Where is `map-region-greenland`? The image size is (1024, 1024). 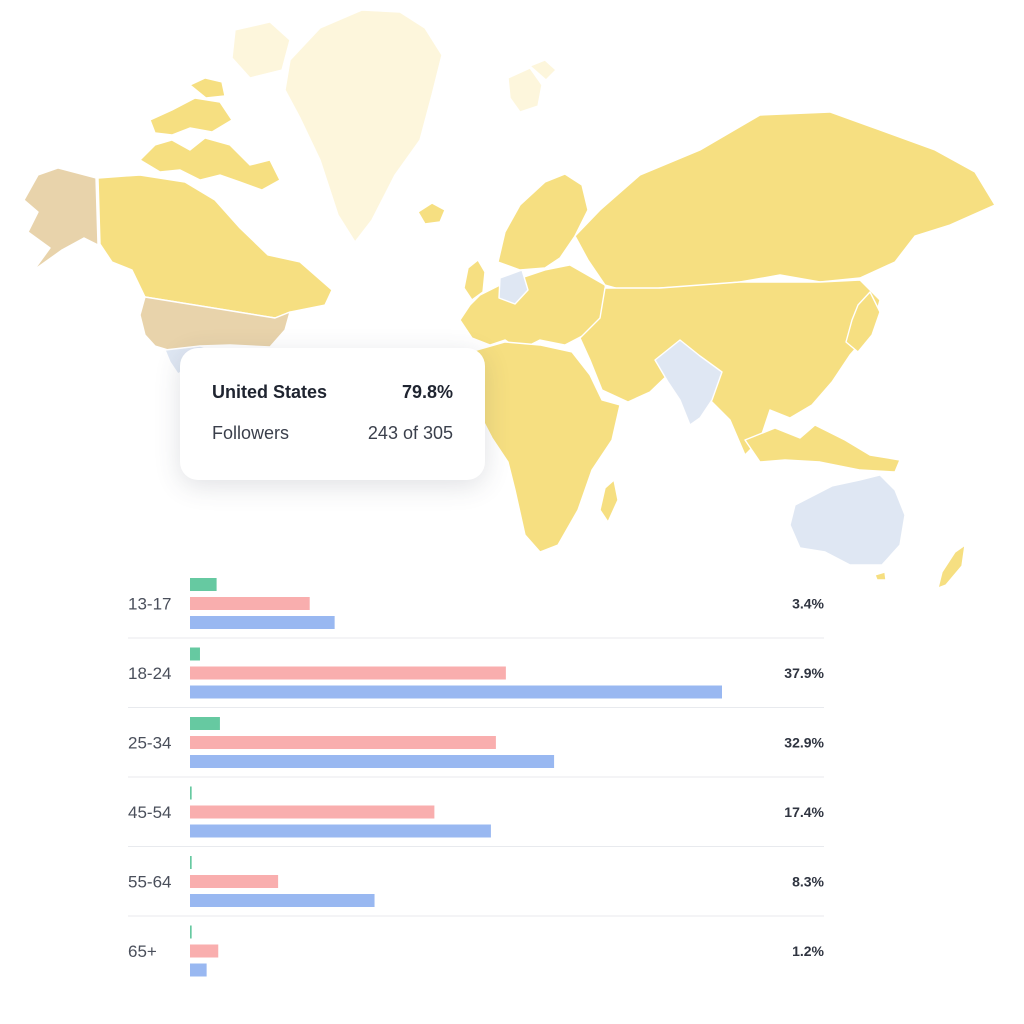
map-region-greenland is located at coordinates (337, 126).